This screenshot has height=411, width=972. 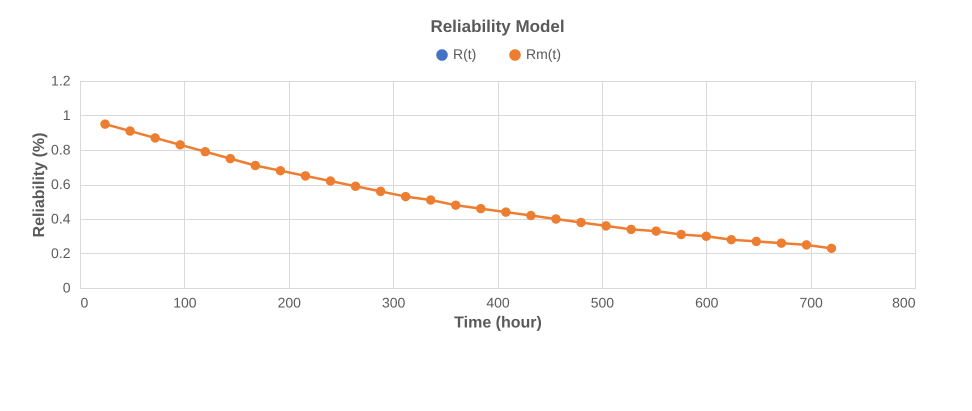 What do you see at coordinates (498, 323) in the screenshot?
I see `x-axis-title: Time (hour)` at bounding box center [498, 323].